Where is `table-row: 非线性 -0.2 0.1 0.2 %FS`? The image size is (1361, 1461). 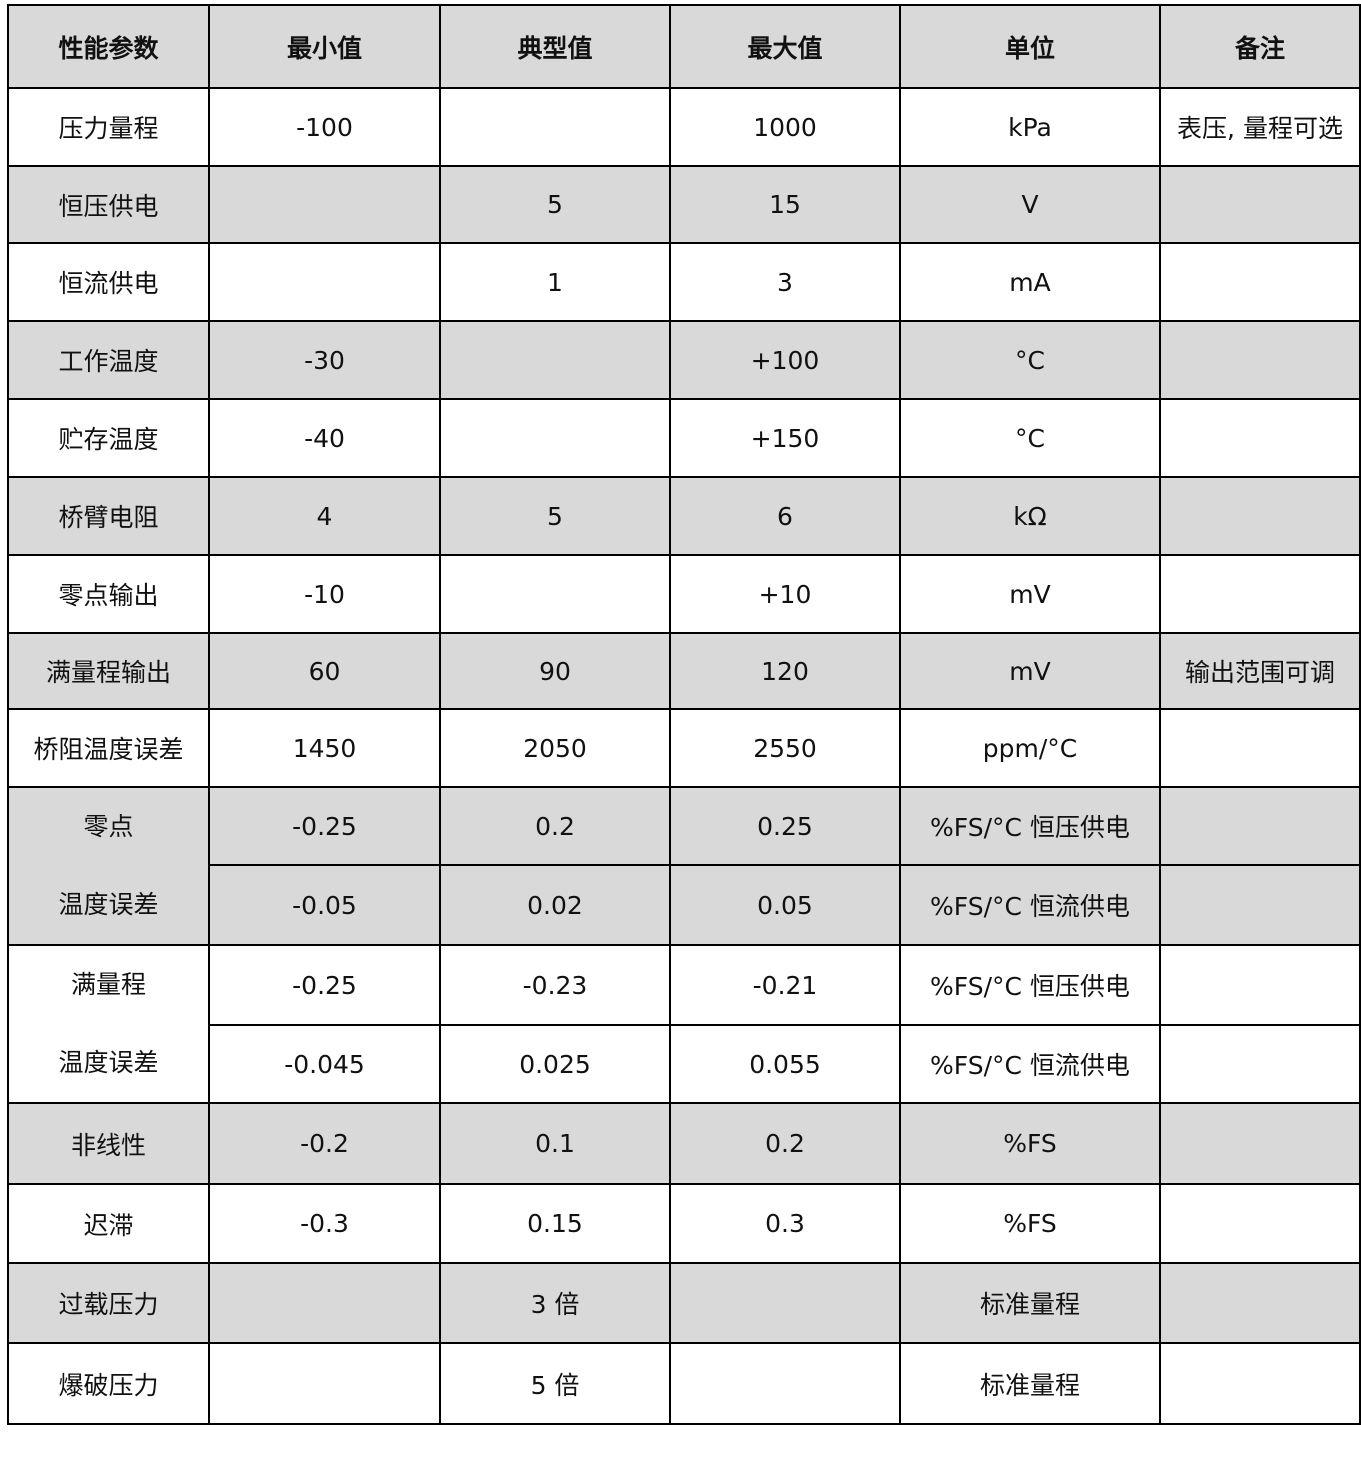
table-row: 非线性 -0.2 0.1 0.2 %FS is located at coordinates (684, 1143).